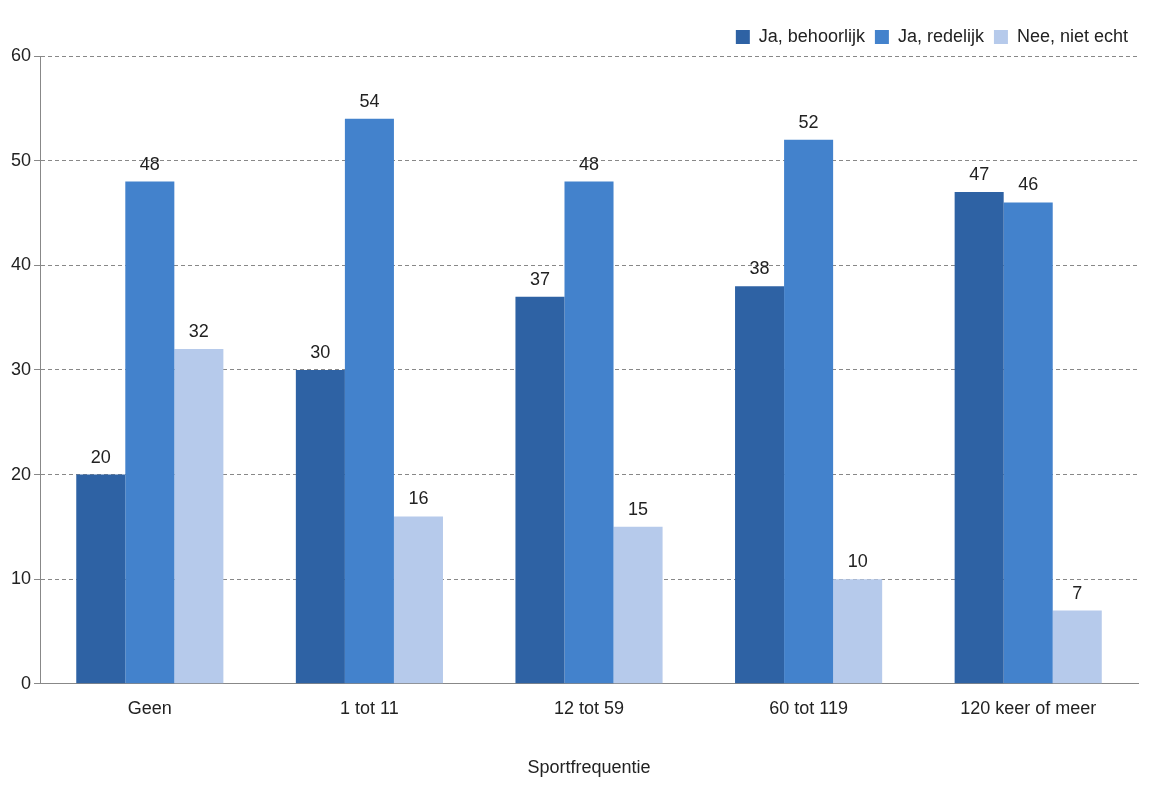 The width and height of the screenshot is (1157, 792). What do you see at coordinates (1077, 592) in the screenshot?
I see `data-label: 7` at bounding box center [1077, 592].